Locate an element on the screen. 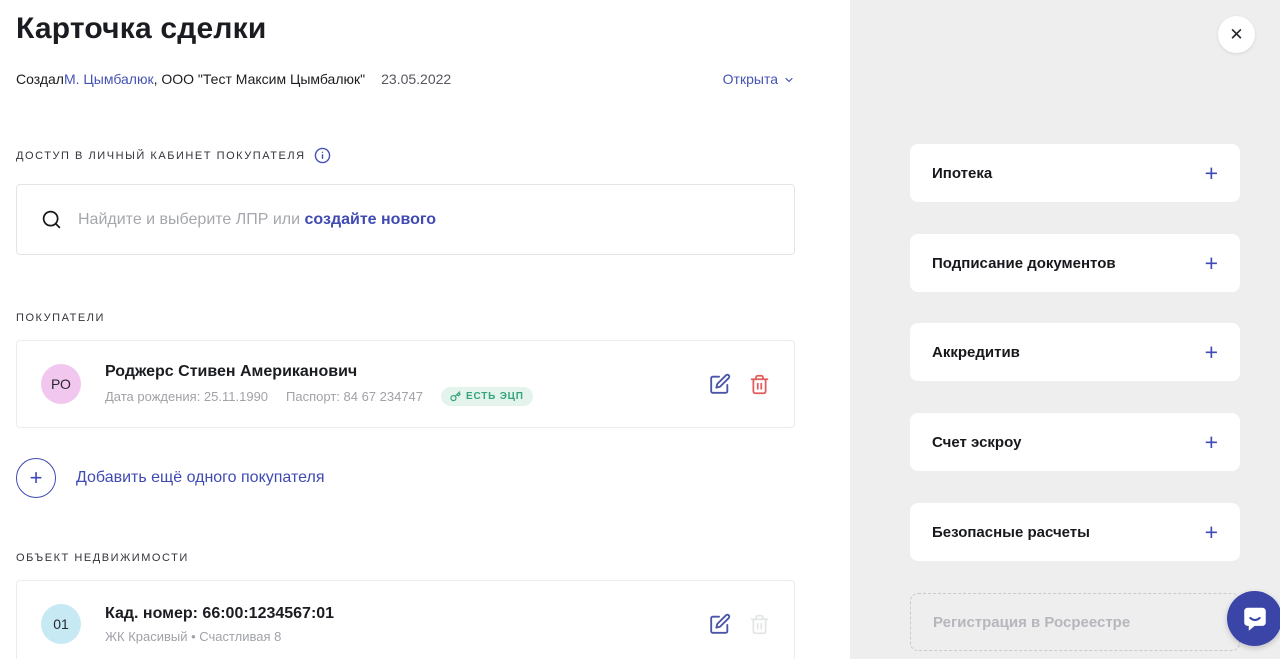 The image size is (1280, 659). panel-document-signing: Подписание документов + is located at coordinates (1075, 263).